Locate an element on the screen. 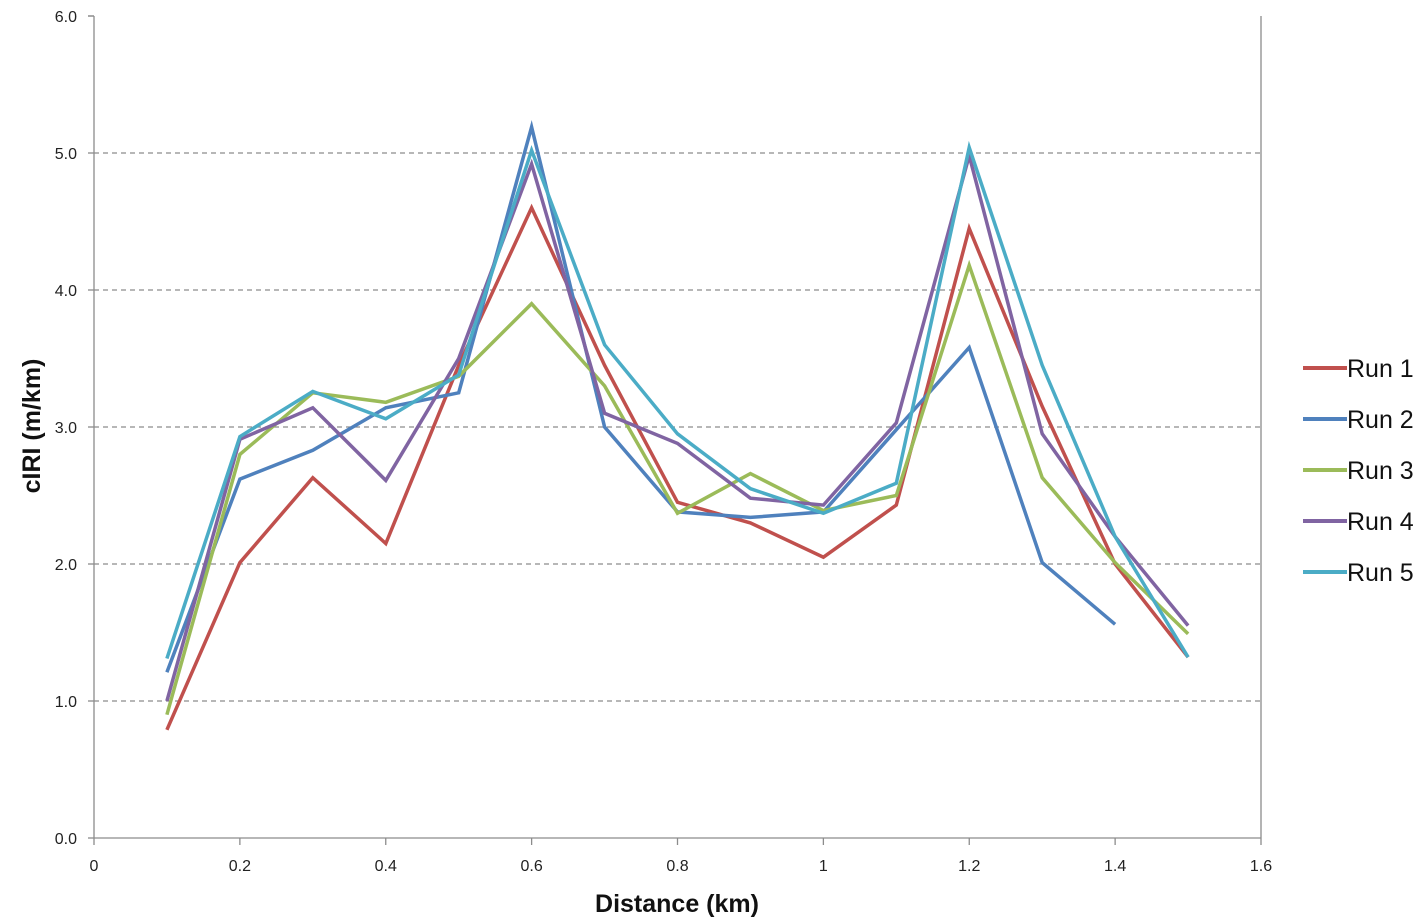  x-axis-title: Distance (km) is located at coordinates (677, 904).